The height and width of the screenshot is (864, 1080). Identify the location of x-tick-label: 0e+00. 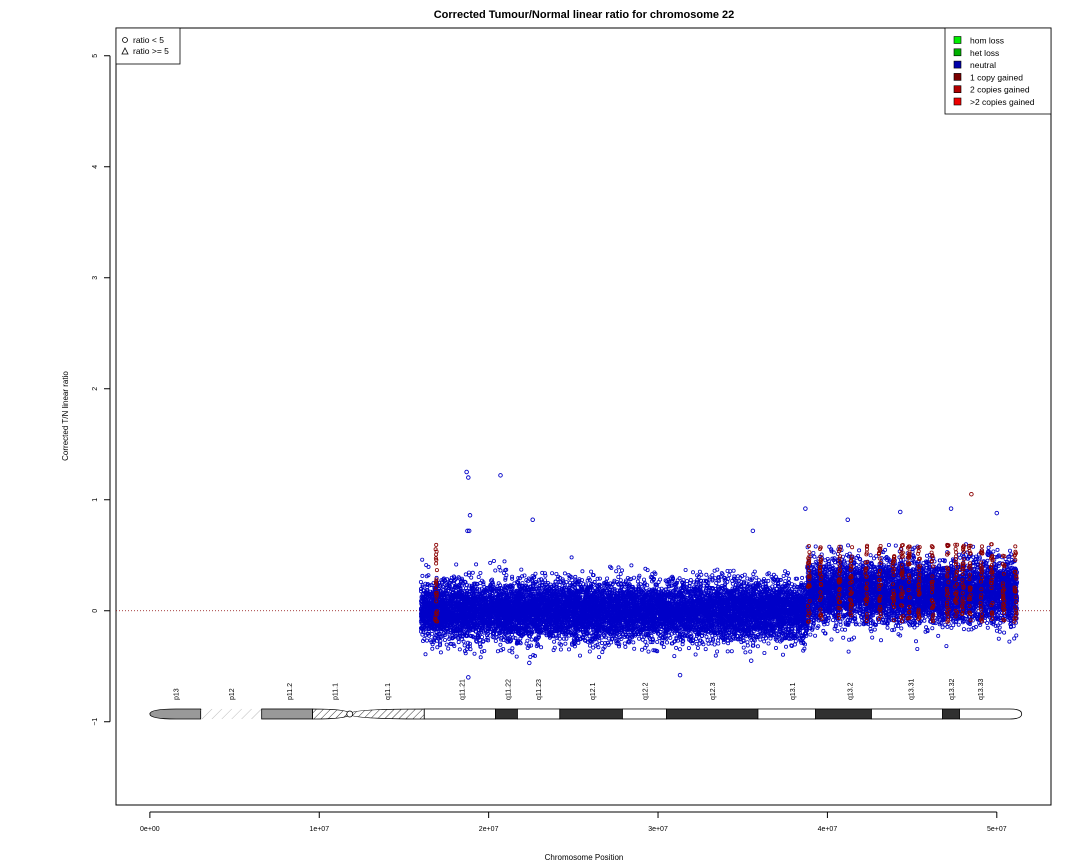
(150, 829).